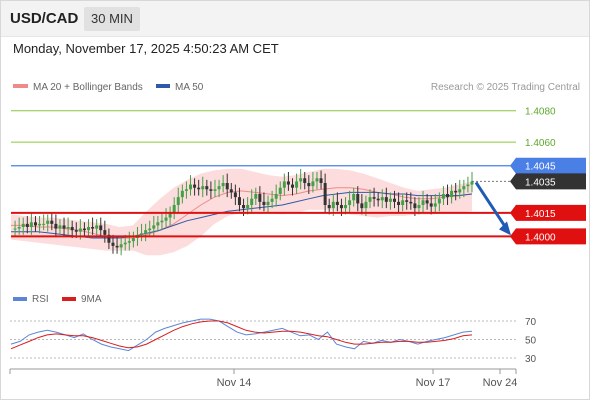 This screenshot has height=400, width=590. I want to click on support-label: 1.4015, so click(540, 214).